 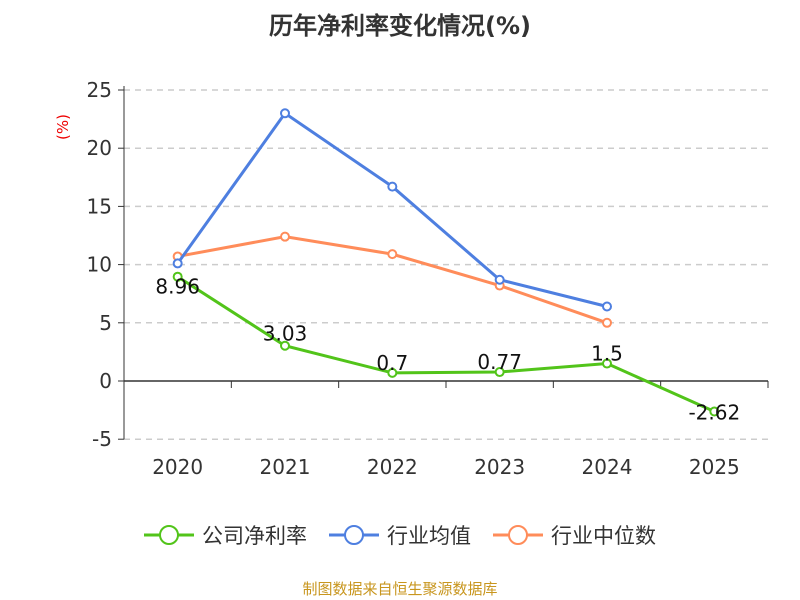 I want to click on y-tick-label: 15, so click(x=99, y=206).